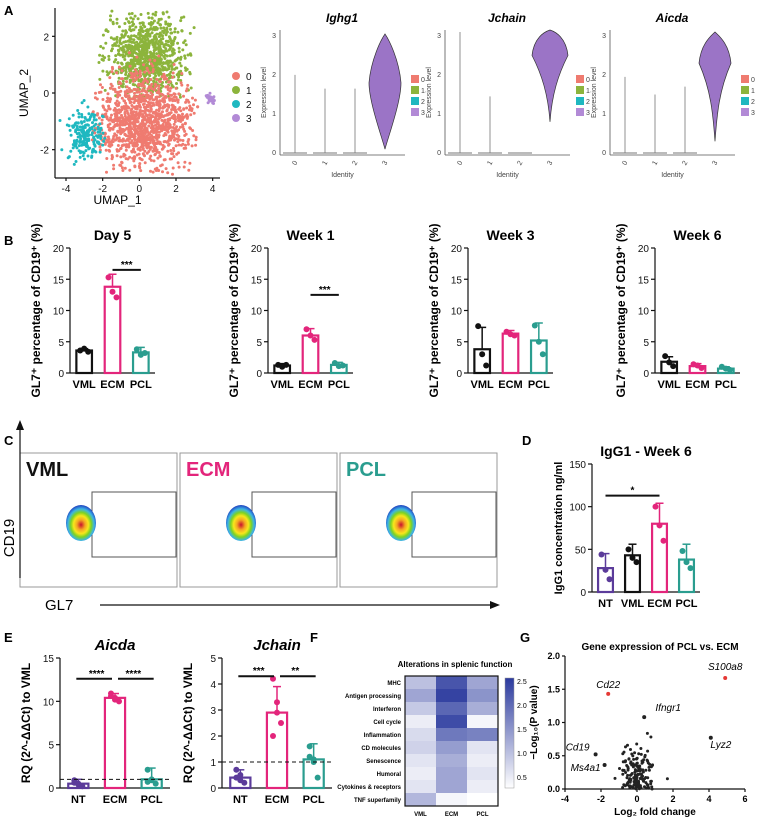  What do you see at coordinates (520, 163) in the screenshot?
I see `violin-x-tick-label: 2` at bounding box center [520, 163].